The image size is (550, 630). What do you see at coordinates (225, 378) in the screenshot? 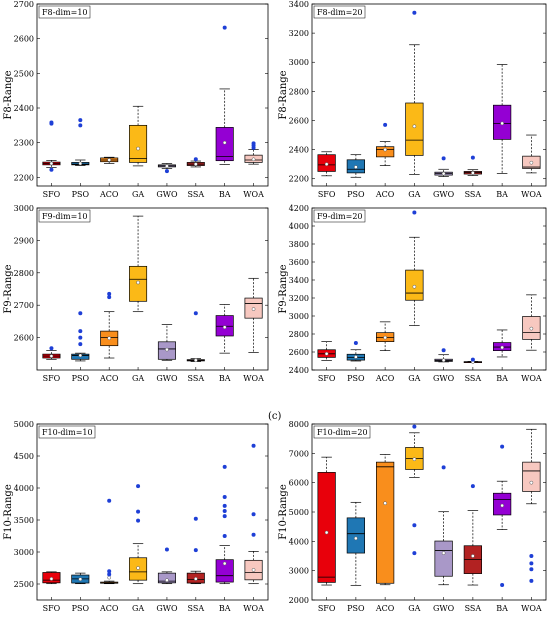
I see `x-tick-label: BA` at bounding box center [225, 378].